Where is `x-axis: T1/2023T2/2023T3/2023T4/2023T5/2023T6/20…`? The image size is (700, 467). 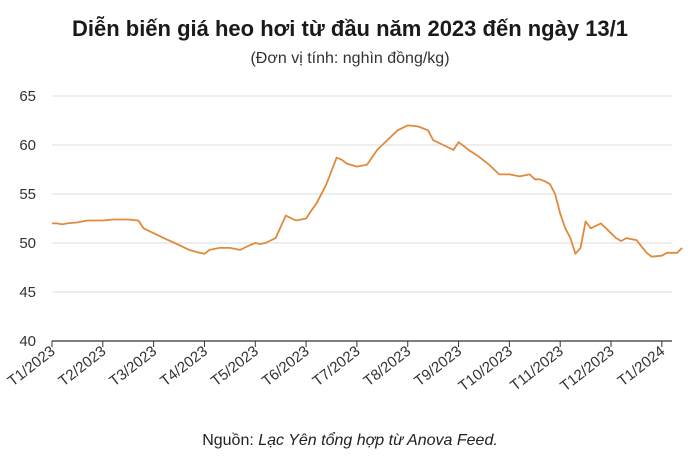 x-axis: T1/2023T2/2023T3/2023T4/2023T5/2023T6/20… is located at coordinates (336, 368).